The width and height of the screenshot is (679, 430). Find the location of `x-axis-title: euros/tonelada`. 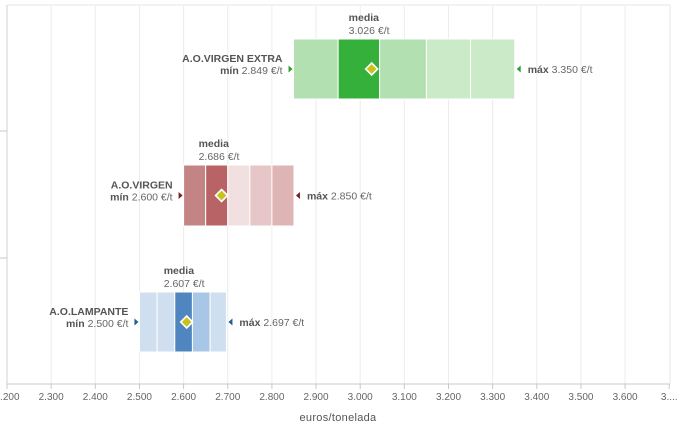

x-axis-title: euros/tonelada is located at coordinates (339, 418).